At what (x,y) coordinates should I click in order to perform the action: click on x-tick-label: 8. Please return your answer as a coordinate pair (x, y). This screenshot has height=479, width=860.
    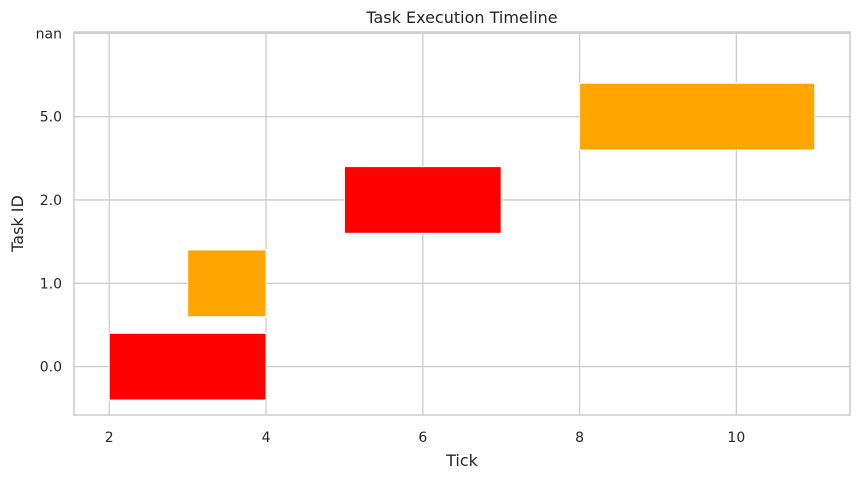
    Looking at the image, I should click on (579, 438).